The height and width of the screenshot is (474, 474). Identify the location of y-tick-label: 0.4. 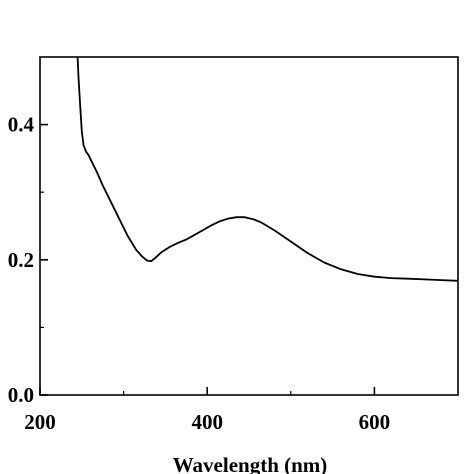
(21, 125).